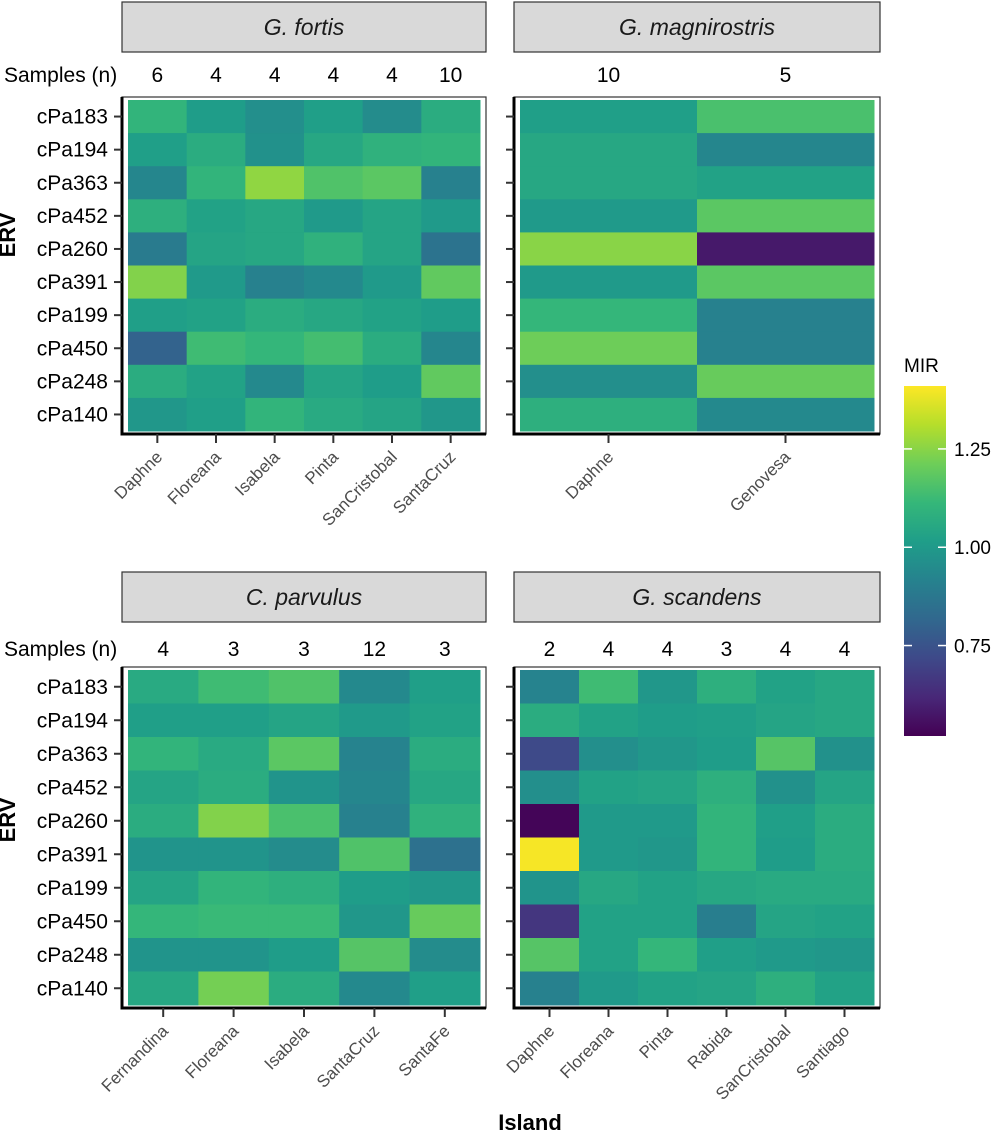 The width and height of the screenshot is (1000, 1132). I want to click on sample-count-label: 5, so click(786, 75).